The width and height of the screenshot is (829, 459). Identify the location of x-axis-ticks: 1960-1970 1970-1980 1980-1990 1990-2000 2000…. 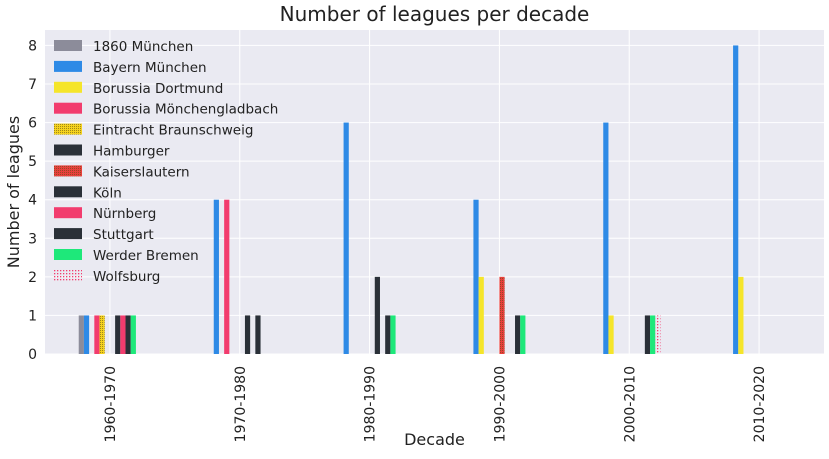
(435, 404).